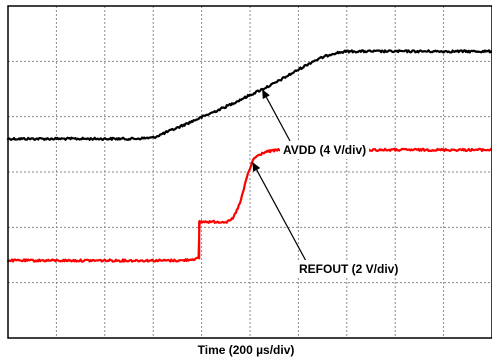 The height and width of the screenshot is (364, 492). I want to click on refout-arrow-head, so click(256, 166).